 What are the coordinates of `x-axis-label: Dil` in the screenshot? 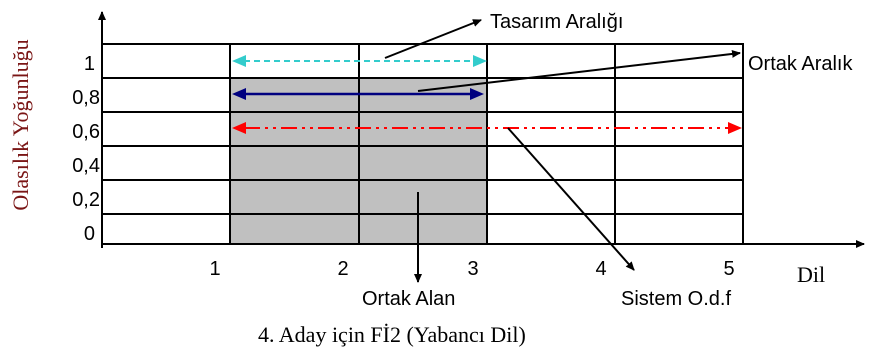 It's located at (811, 274).